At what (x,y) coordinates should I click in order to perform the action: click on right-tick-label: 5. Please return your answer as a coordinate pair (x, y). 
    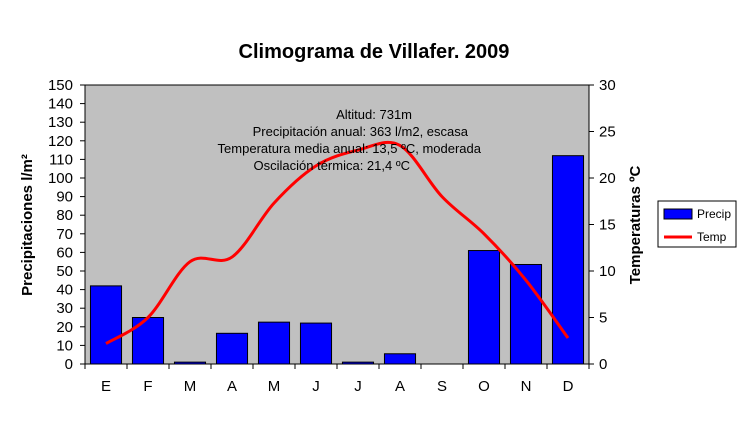
    Looking at the image, I should click on (603, 318).